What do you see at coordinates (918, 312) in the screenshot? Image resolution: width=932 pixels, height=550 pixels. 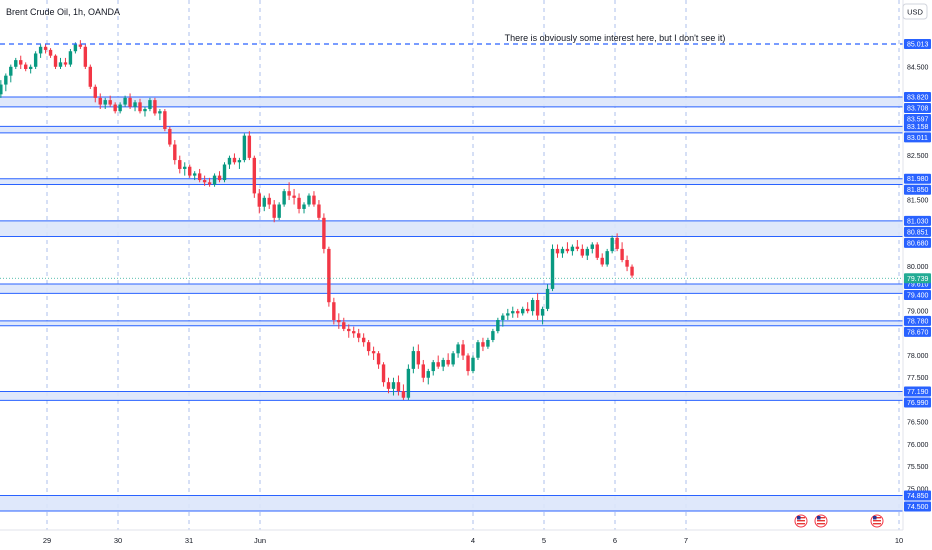 I see `price-tick-label: 79.000` at bounding box center [918, 312].